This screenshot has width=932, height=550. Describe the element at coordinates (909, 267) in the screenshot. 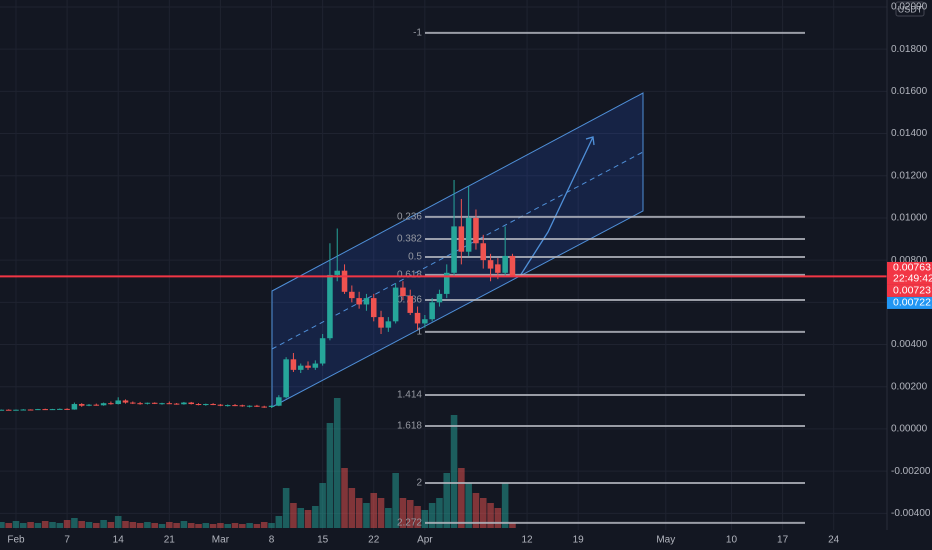

I see `price-badge` at that location.